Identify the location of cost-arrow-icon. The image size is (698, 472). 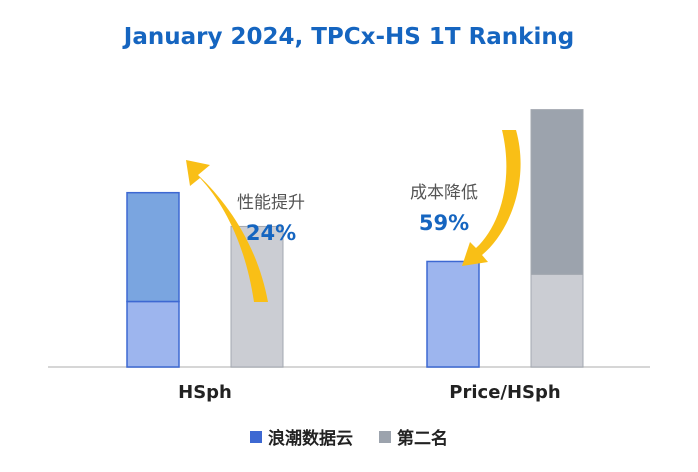
(491, 198).